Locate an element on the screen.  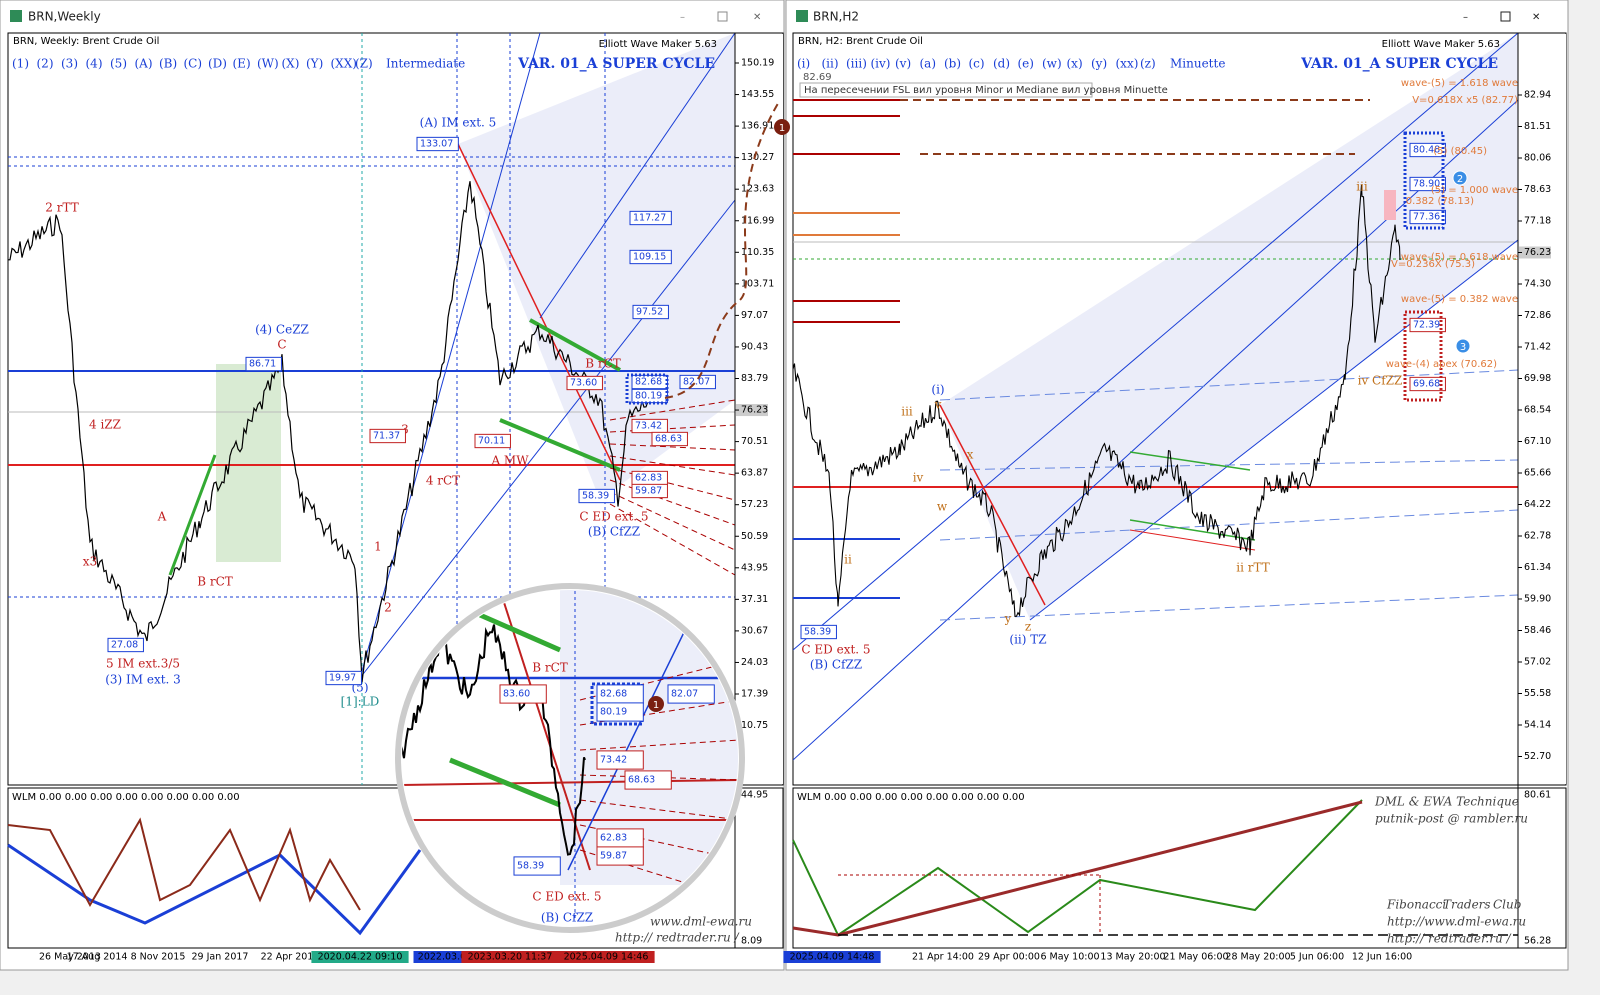
price-box-label: 133.07 is located at coordinates (436, 144).